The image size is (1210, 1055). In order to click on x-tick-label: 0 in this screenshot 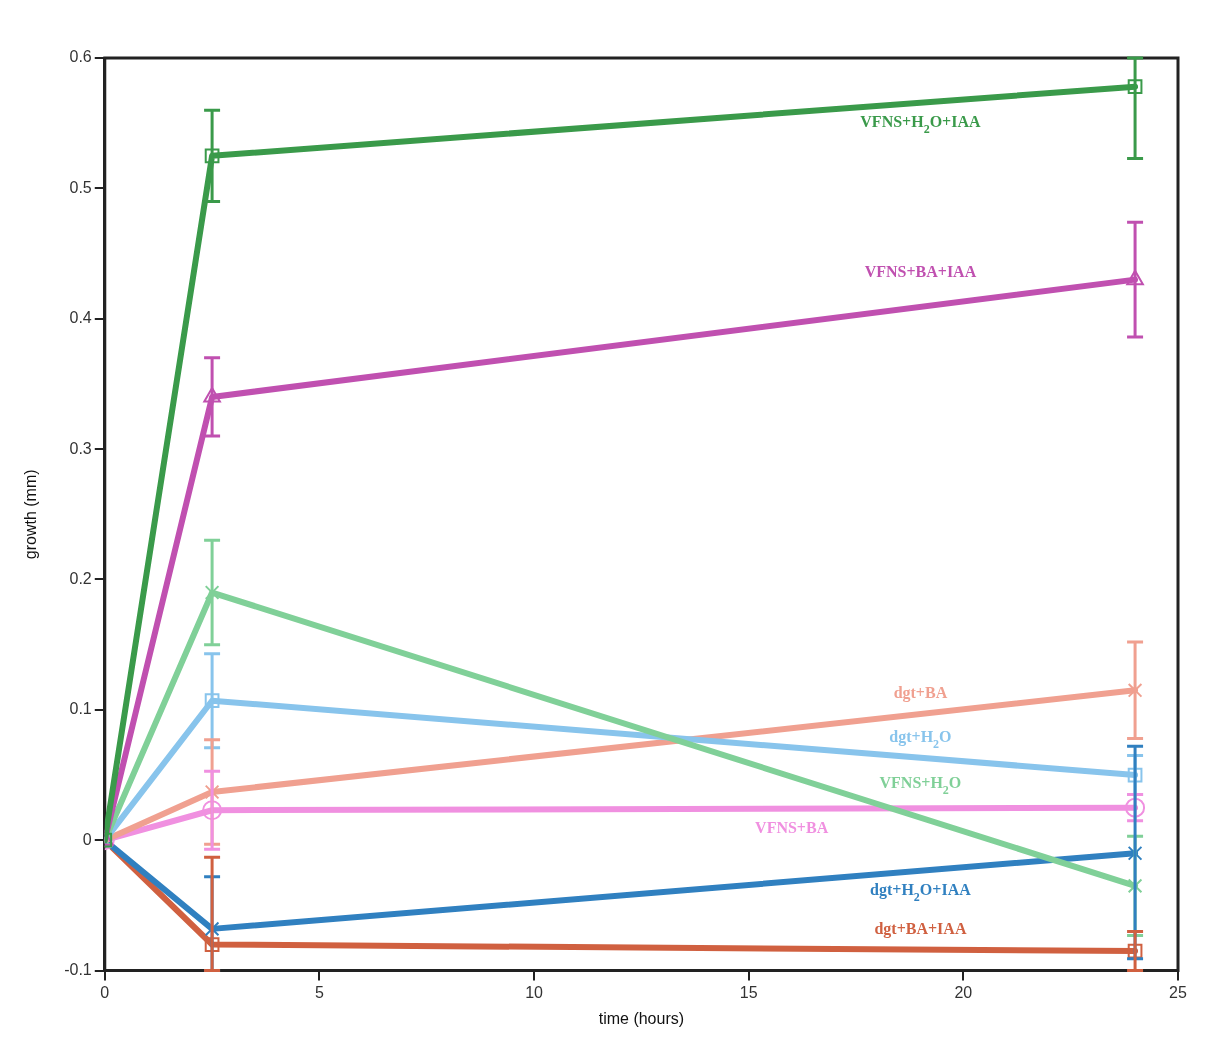, I will do `click(105, 992)`.